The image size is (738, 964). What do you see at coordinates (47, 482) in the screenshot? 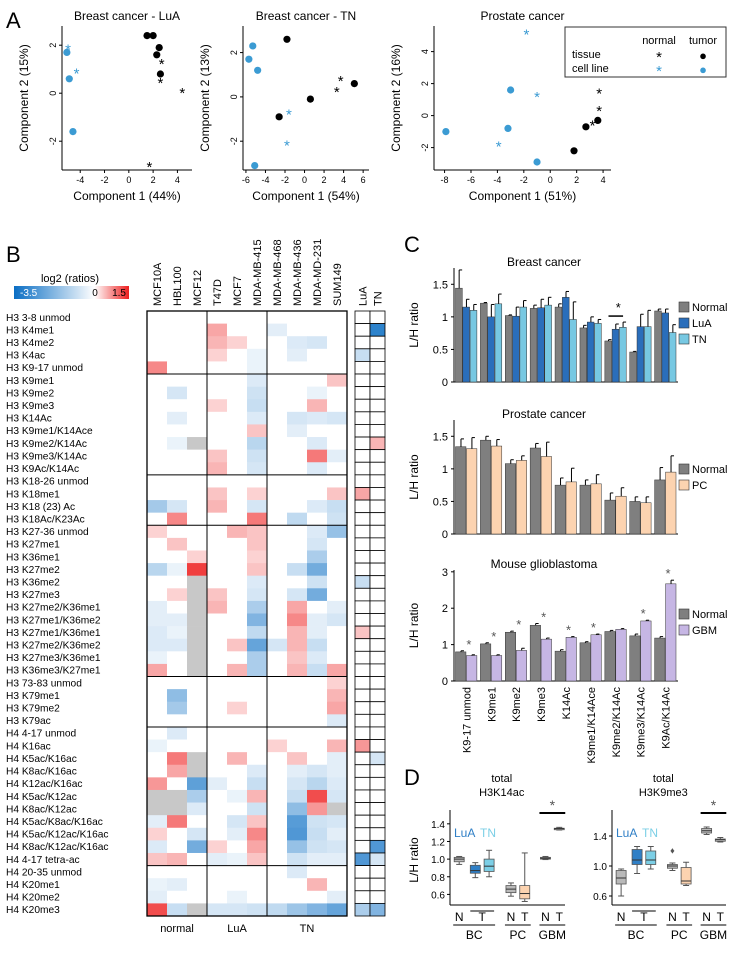
I see `heatmap-row-label: H3 K18-26 unmod` at bounding box center [47, 482].